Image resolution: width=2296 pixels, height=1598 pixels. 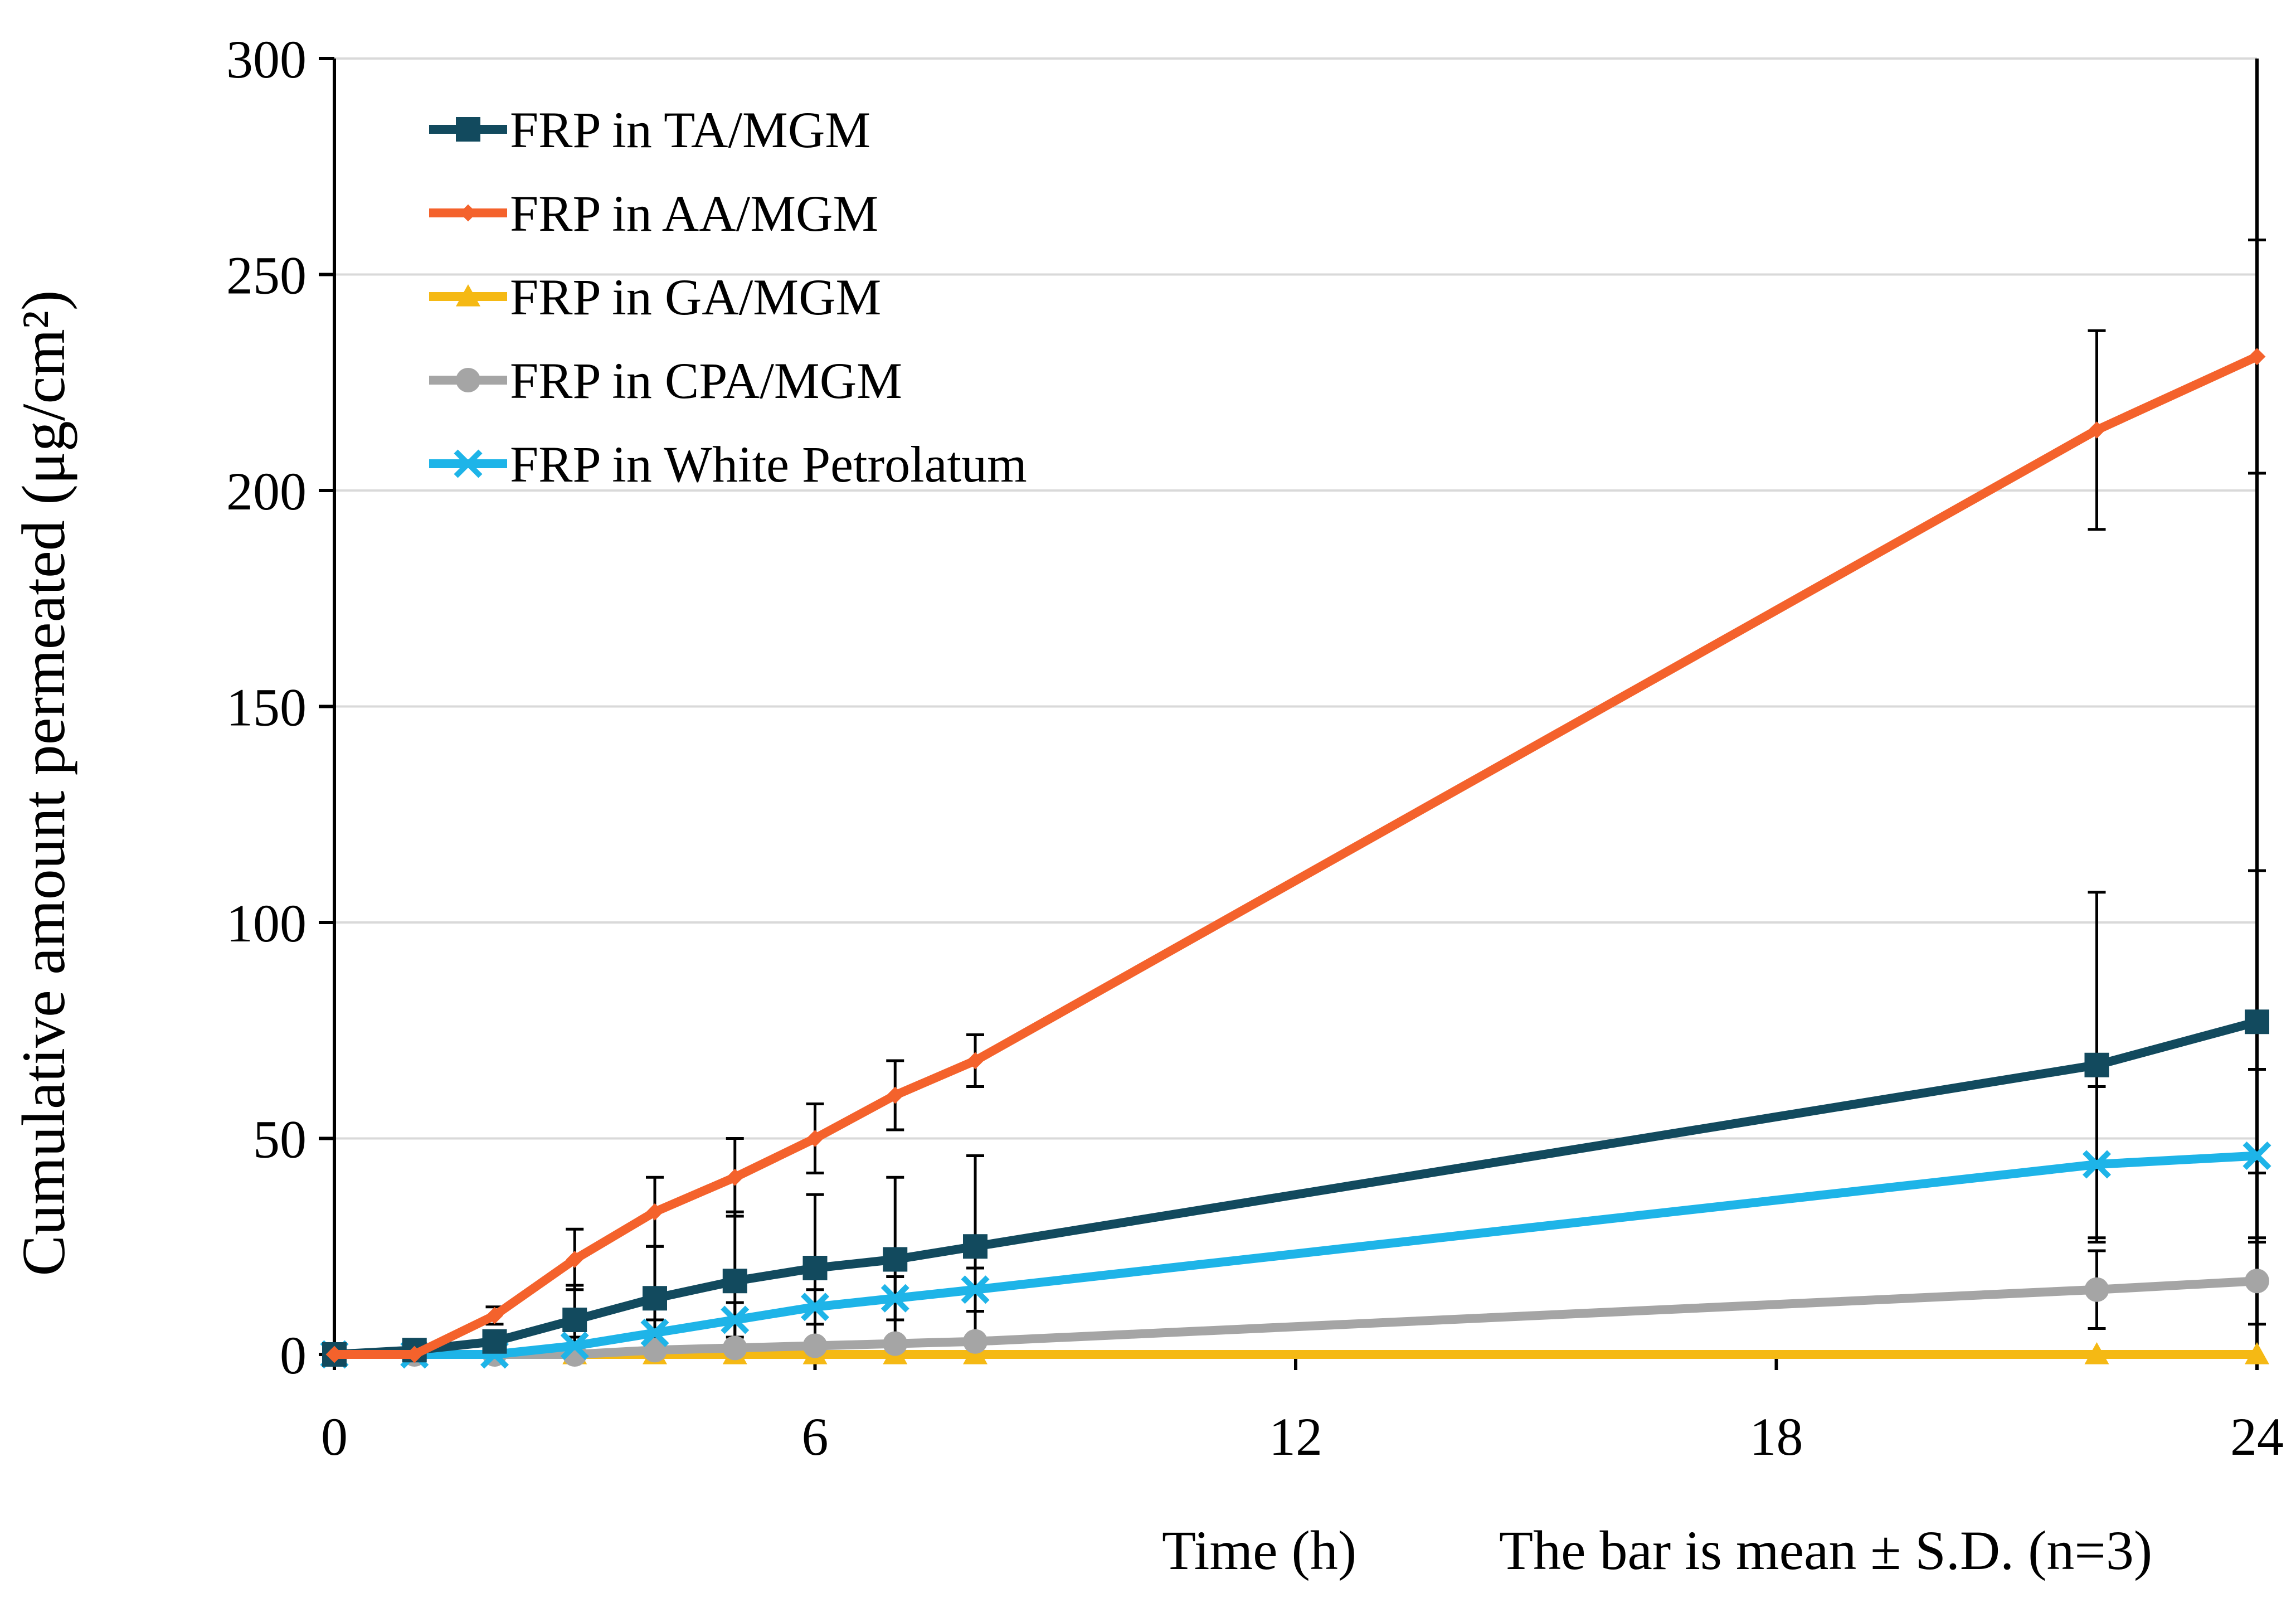 I want to click on point-s0-p10, so click(x=2257, y=1021).